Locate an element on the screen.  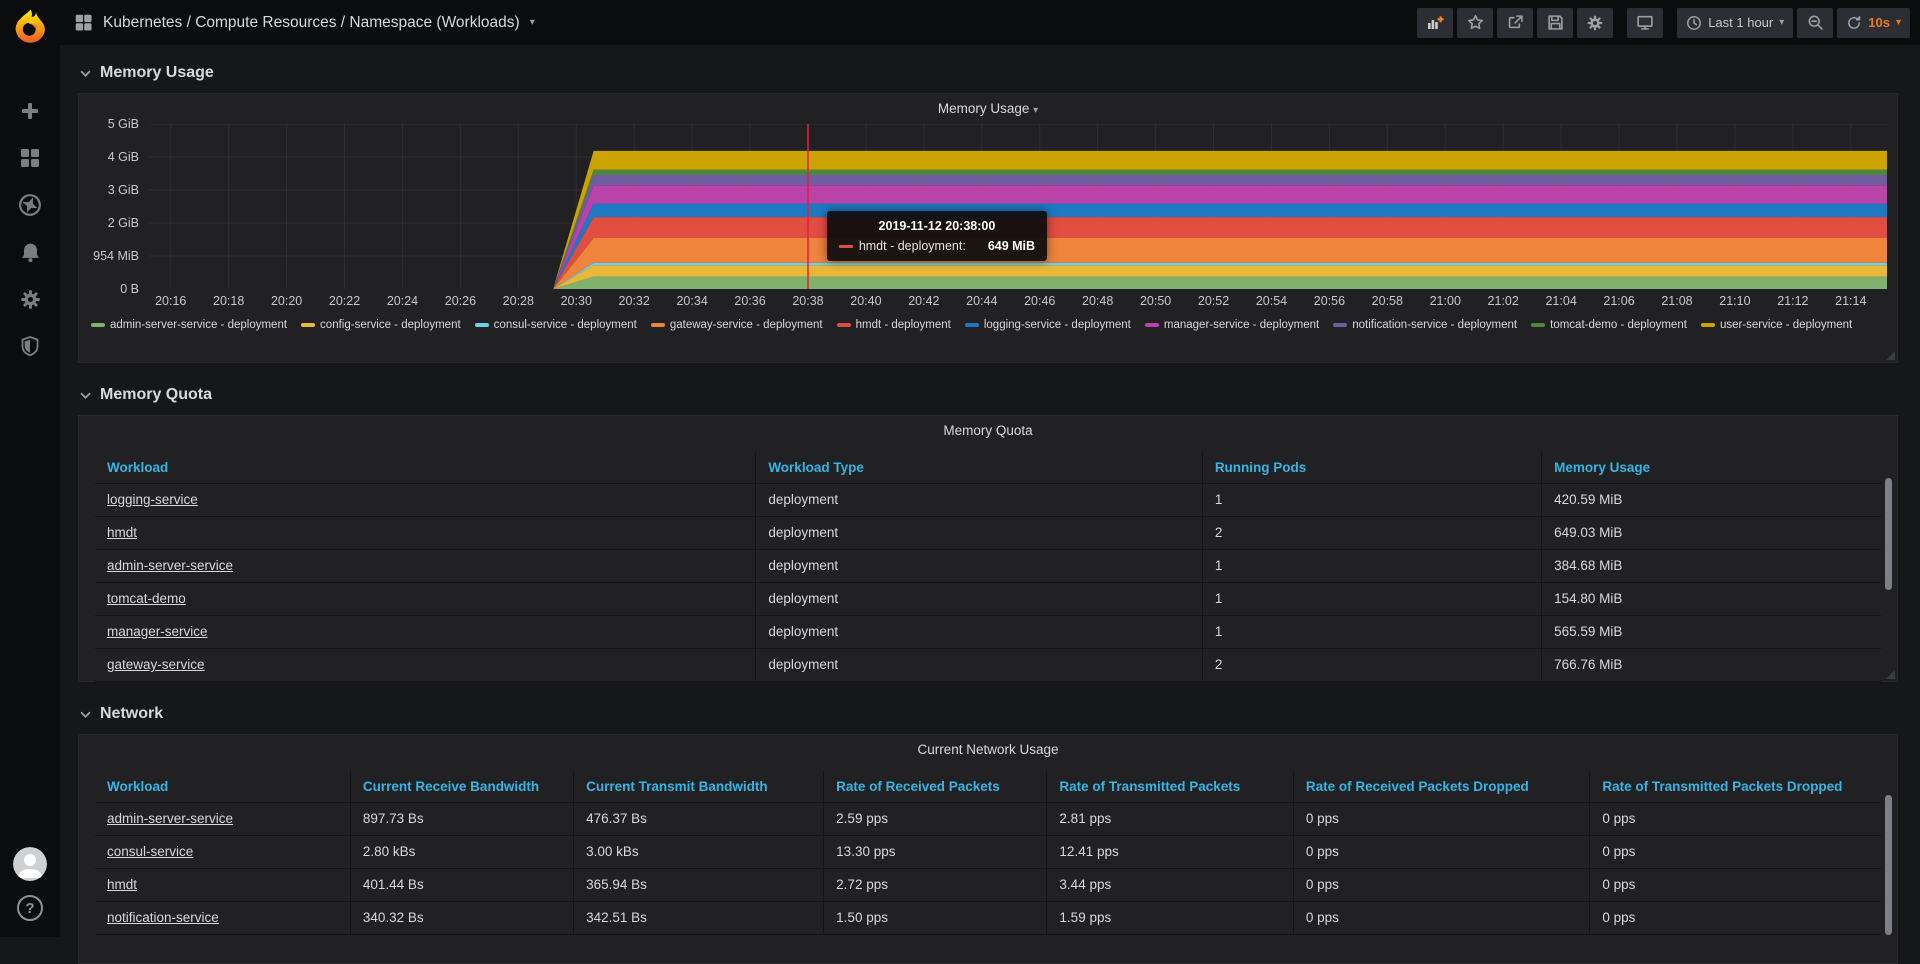
sidebar-item-create is located at coordinates (30, 111).